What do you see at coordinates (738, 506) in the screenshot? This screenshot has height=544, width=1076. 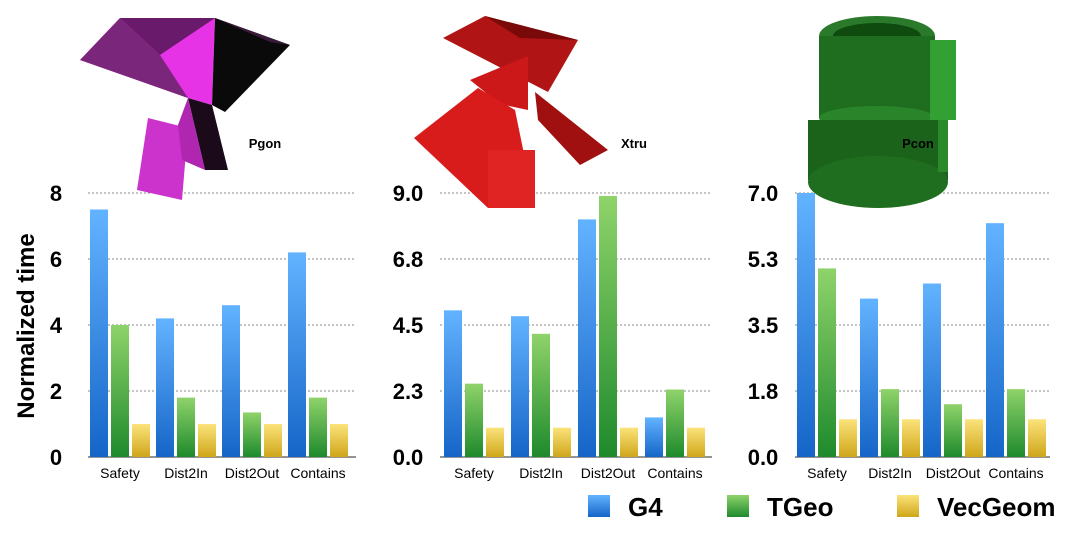 I see `legend-swatch-tgeo` at bounding box center [738, 506].